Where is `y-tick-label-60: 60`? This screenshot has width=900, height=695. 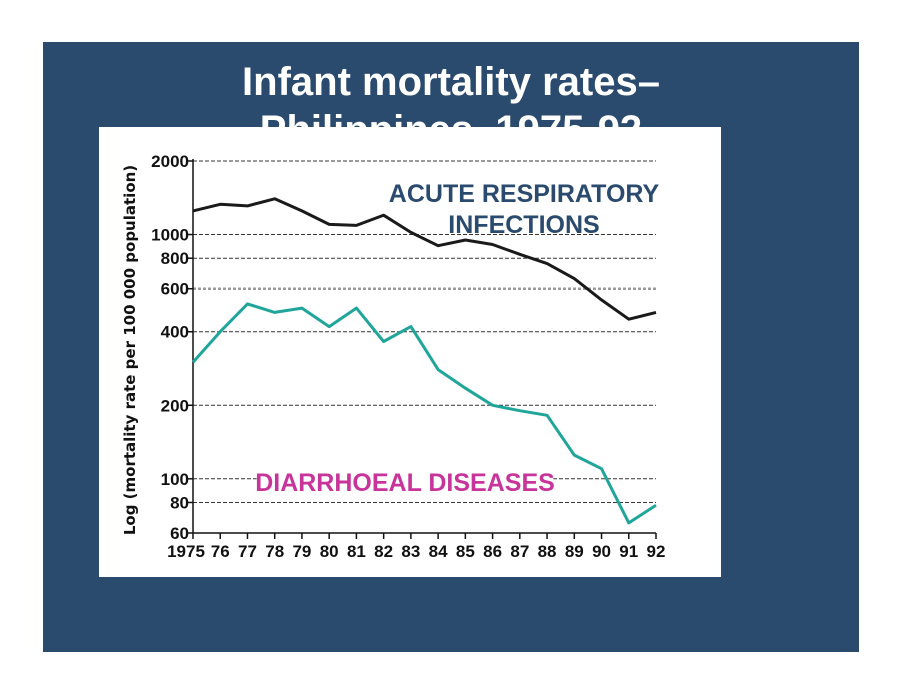 y-tick-label-60: 60 is located at coordinates (179, 533).